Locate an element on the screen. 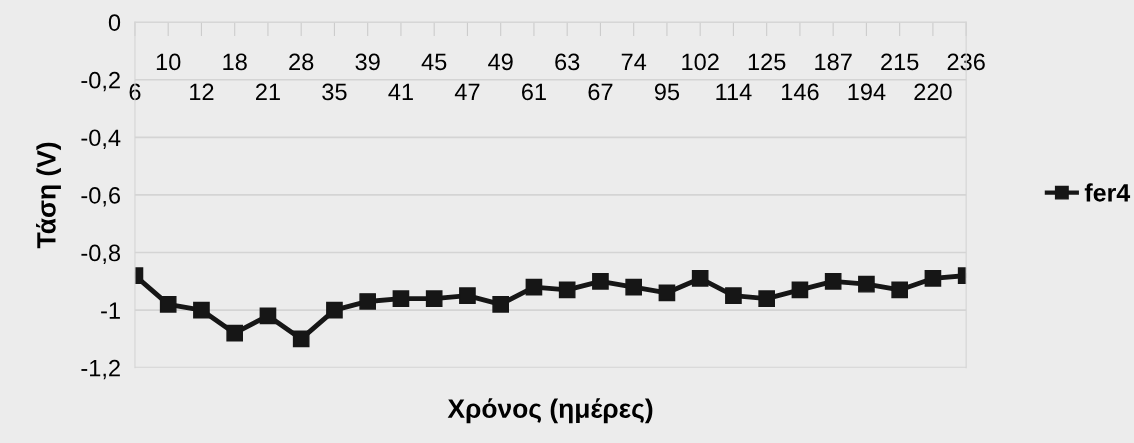 This screenshot has width=1134, height=443. x-tick-label: 61 is located at coordinates (534, 92).